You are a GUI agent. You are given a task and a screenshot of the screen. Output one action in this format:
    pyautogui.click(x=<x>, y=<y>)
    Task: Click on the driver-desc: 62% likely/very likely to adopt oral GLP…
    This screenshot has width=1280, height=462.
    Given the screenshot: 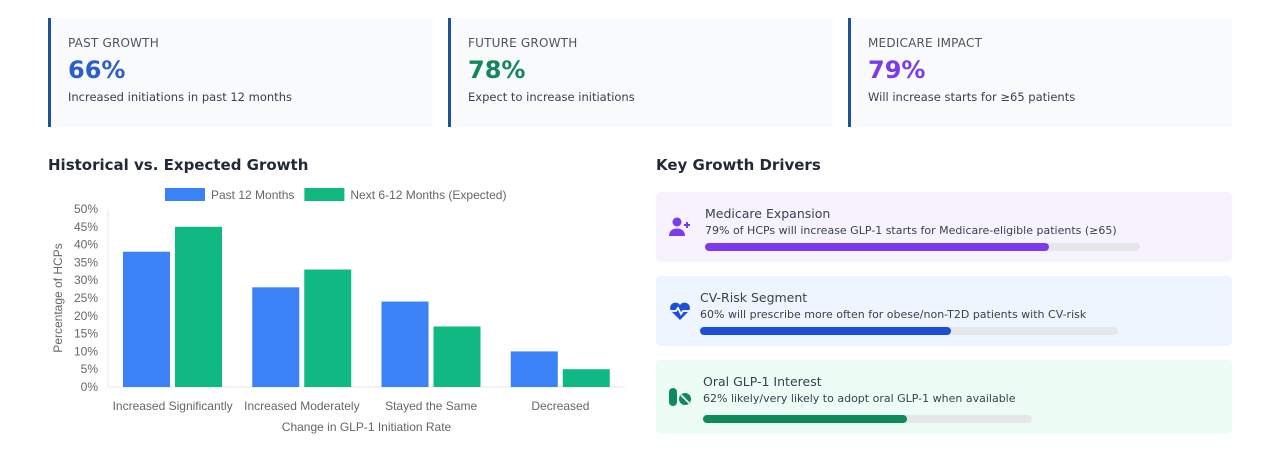 What is the action you would take?
    pyautogui.click(x=859, y=398)
    